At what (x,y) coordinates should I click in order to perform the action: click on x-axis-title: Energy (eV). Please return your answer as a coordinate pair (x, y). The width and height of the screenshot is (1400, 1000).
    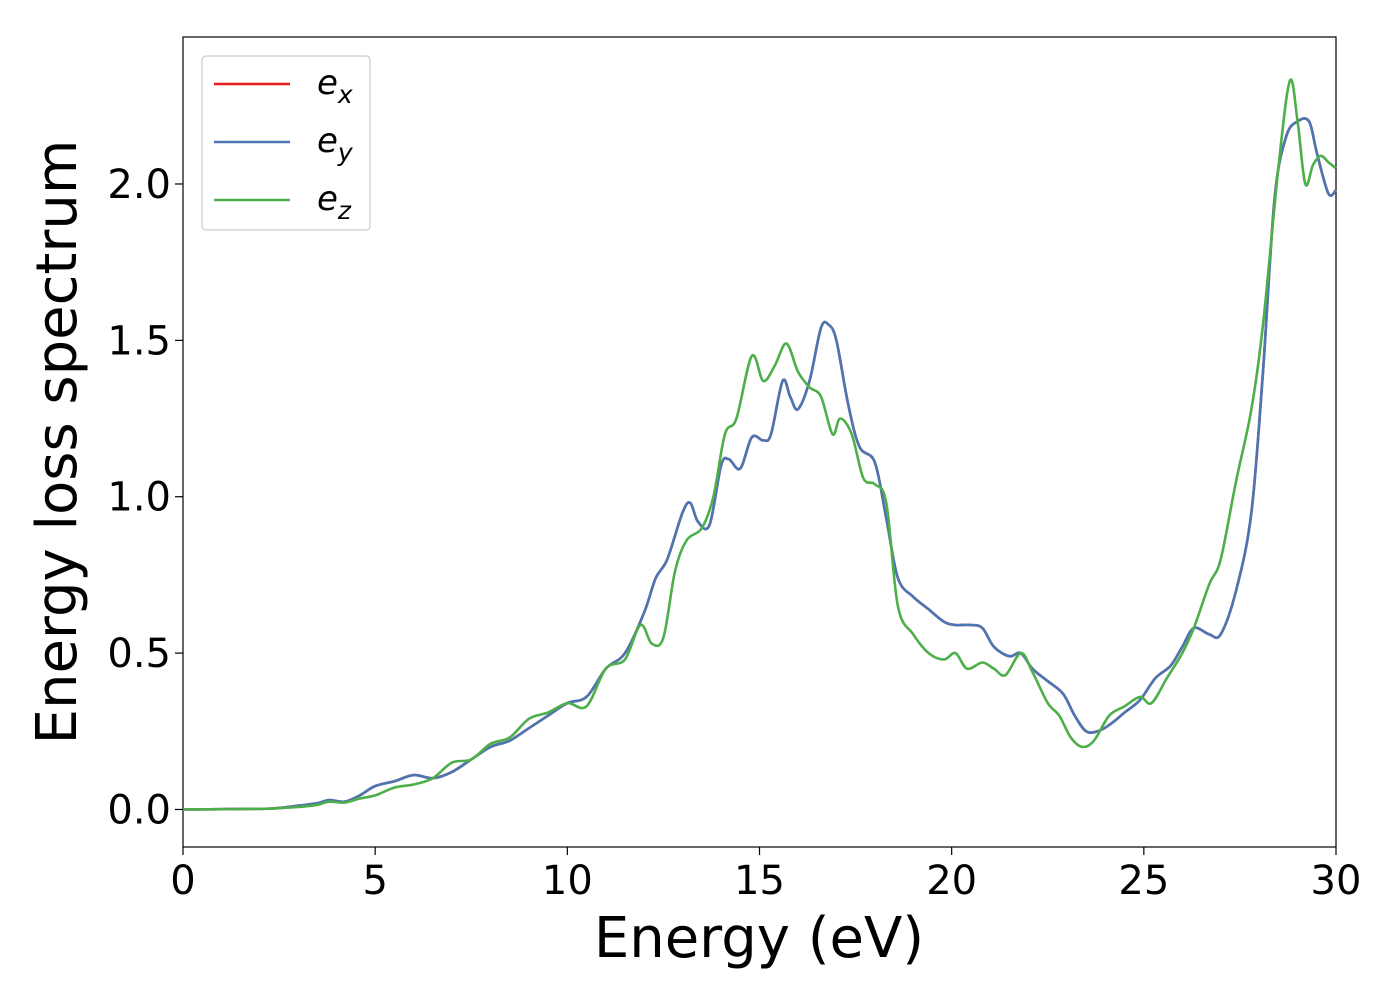
    Looking at the image, I should click on (759, 938).